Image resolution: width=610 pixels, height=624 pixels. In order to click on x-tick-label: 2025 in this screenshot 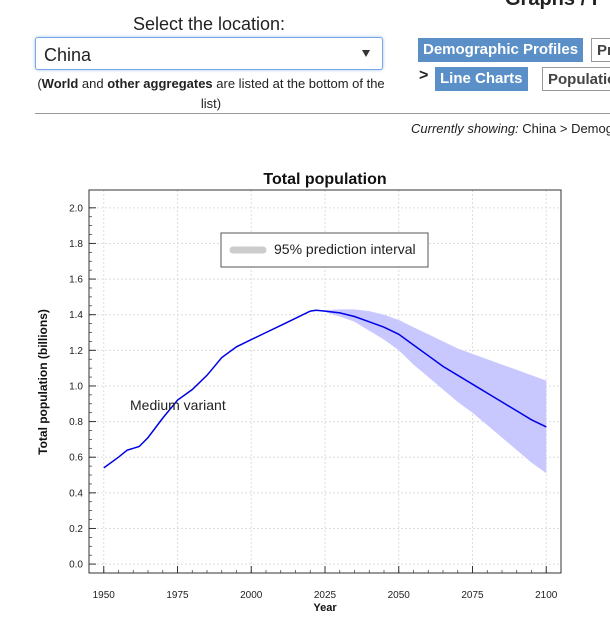, I will do `click(325, 595)`.